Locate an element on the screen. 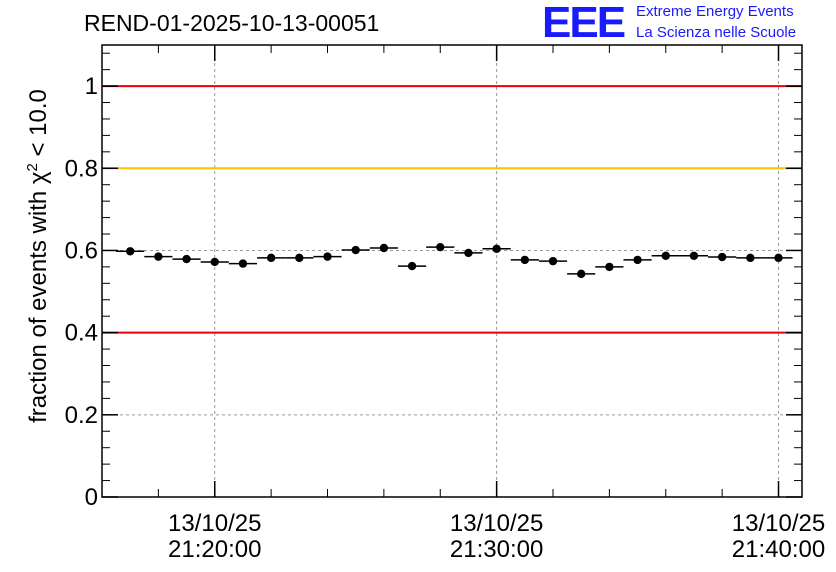 The width and height of the screenshot is (836, 572). y-axis-label: fraction of events with χ2 < 10.0 is located at coordinates (36, 256).